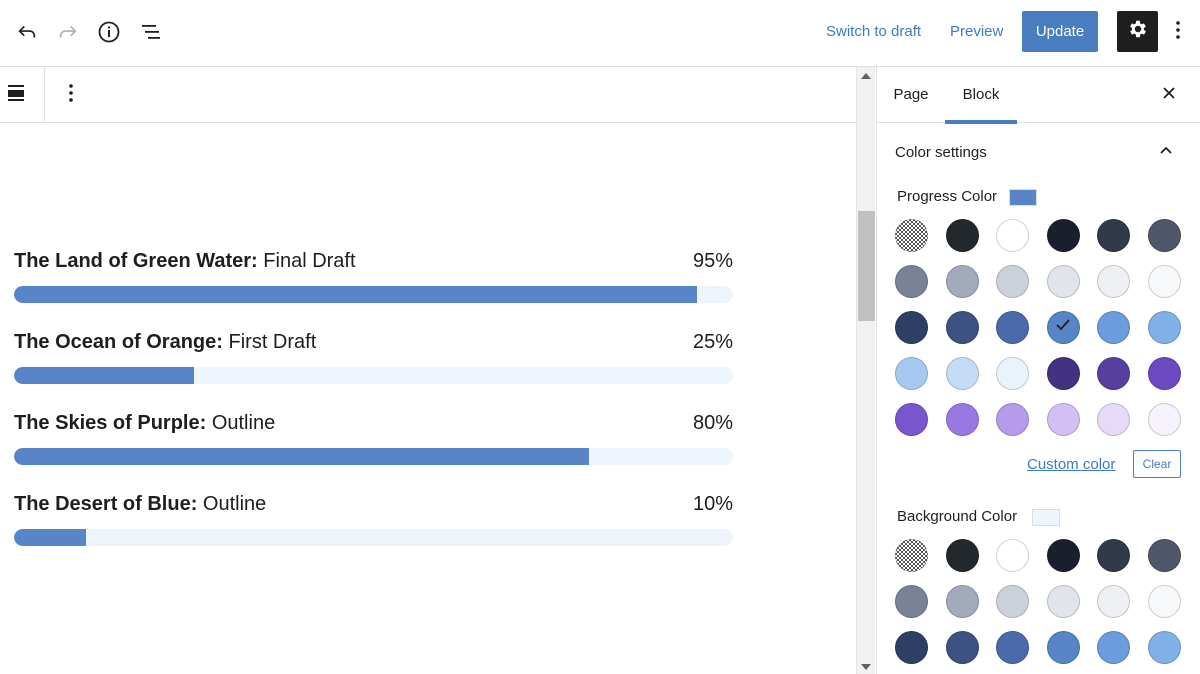 This screenshot has width=1200, height=674. I want to click on more-vertical-icon, so click(1178, 32).